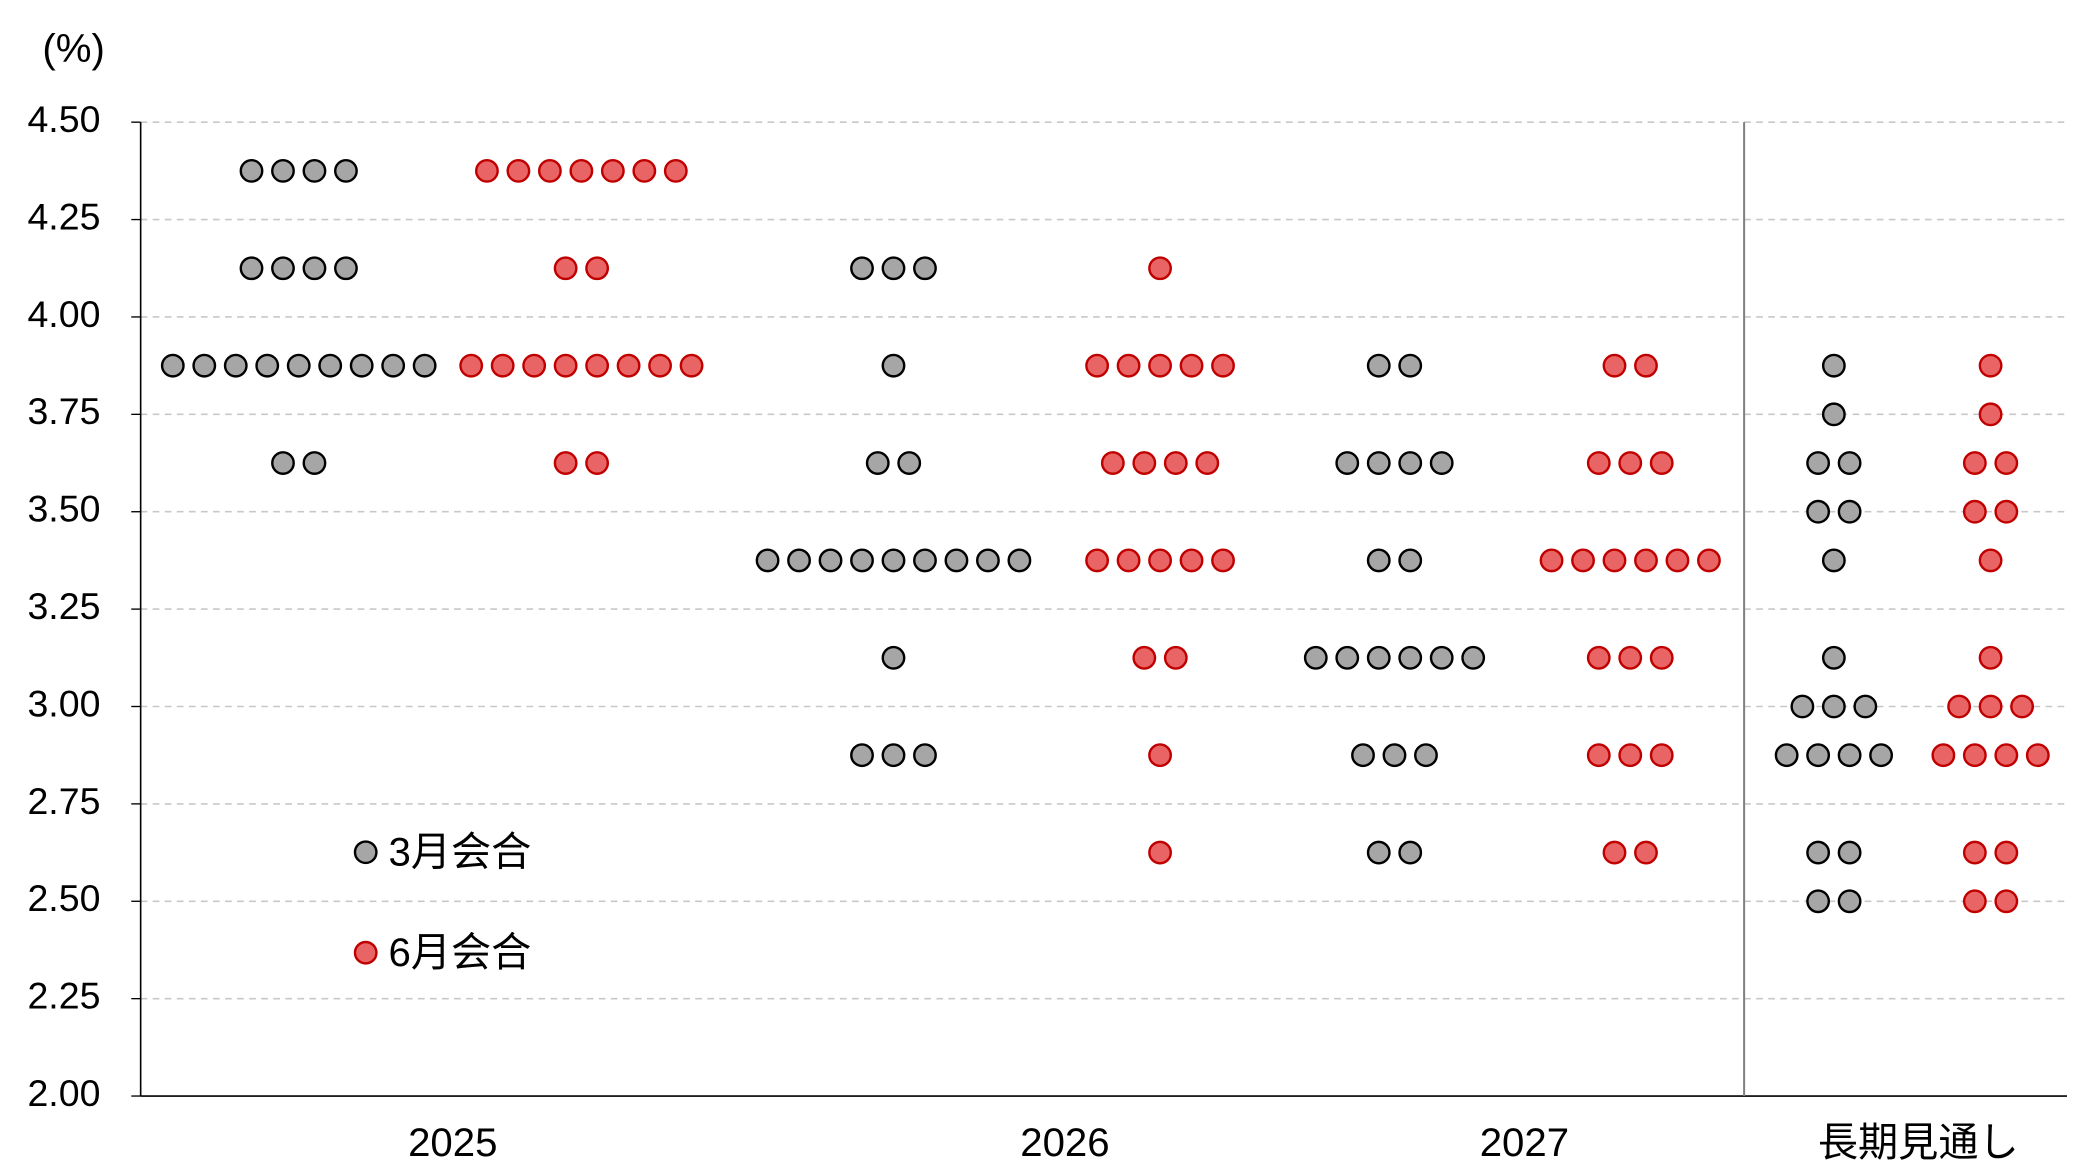 The image size is (2079, 1175). Describe the element at coordinates (63, 606) in the screenshot. I see `y-tick-label: 3.25` at that location.